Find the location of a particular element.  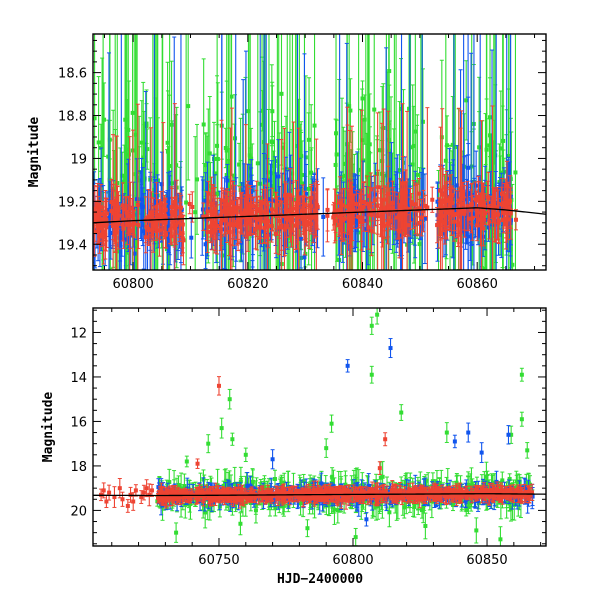

top-x-tick-label: 60840 is located at coordinates (362, 284).